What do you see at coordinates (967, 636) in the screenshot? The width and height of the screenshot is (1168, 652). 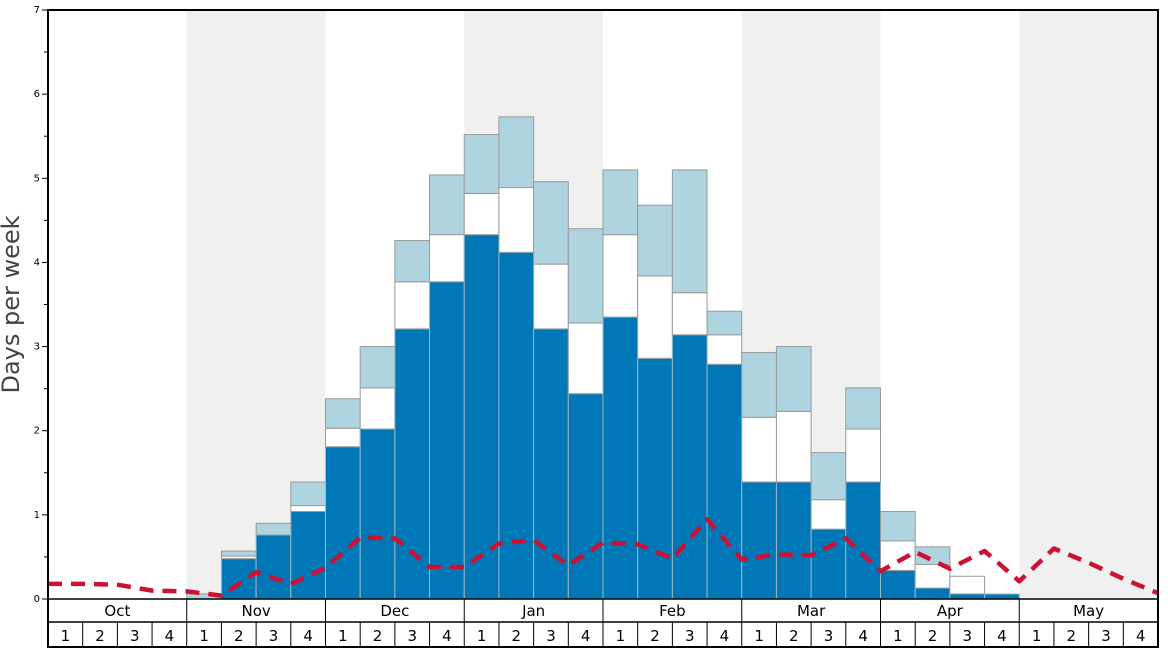 I see `week-label-apr-3: 3` at bounding box center [967, 636].